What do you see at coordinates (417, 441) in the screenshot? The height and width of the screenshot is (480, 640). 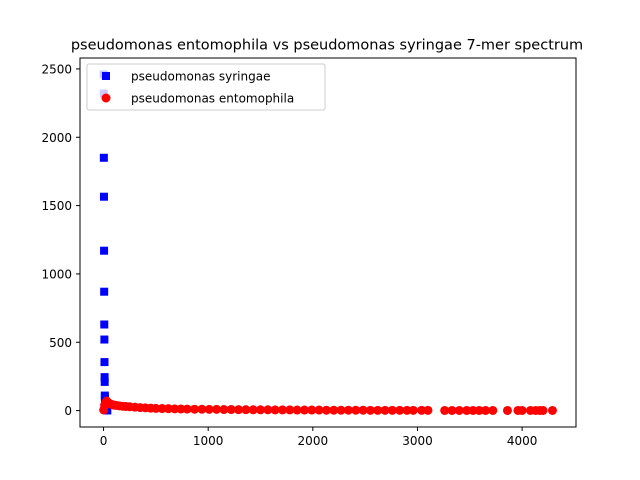 I see `x-tick-label: 3000` at bounding box center [417, 441].